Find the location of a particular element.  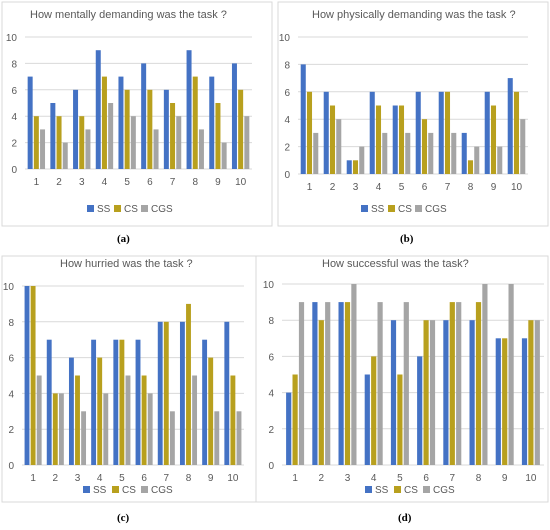

chart-title: How successful was the task? is located at coordinates (395, 264).